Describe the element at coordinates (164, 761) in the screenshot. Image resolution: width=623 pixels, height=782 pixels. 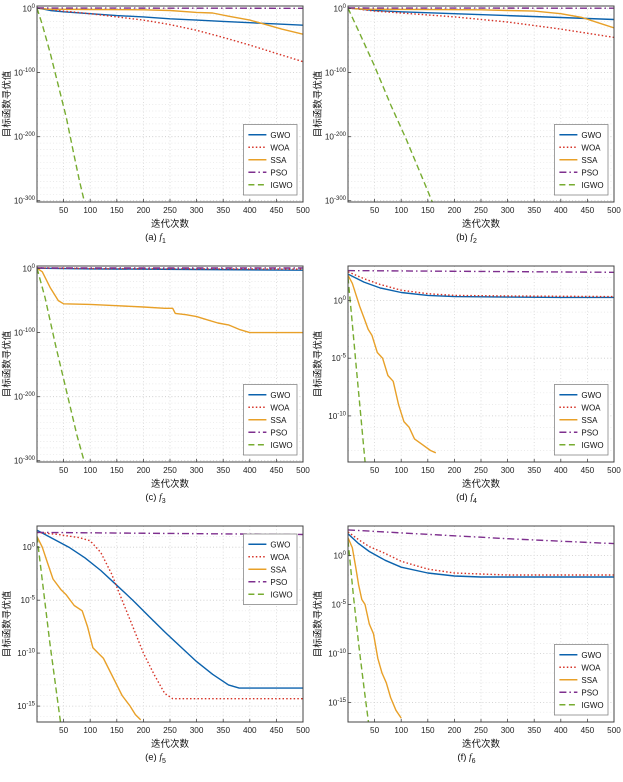
I see `caption-fsub: 5` at that location.